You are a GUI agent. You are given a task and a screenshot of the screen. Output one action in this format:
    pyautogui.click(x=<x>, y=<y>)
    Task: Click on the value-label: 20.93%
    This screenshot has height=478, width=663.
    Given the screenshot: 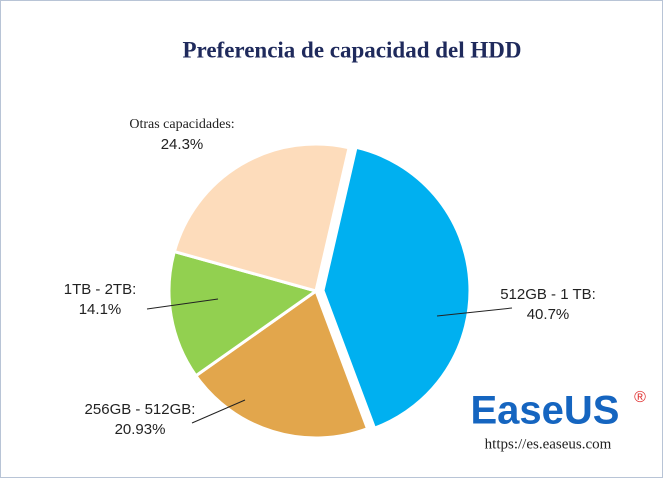 What is the action you would take?
    pyautogui.click(x=140, y=429)
    